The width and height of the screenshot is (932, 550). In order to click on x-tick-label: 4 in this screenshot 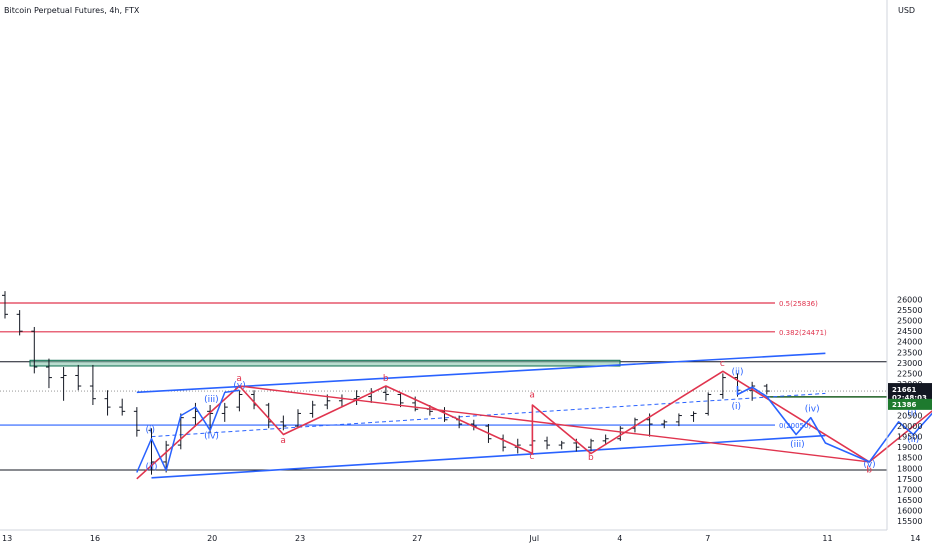, I will do `click(619, 538)`.